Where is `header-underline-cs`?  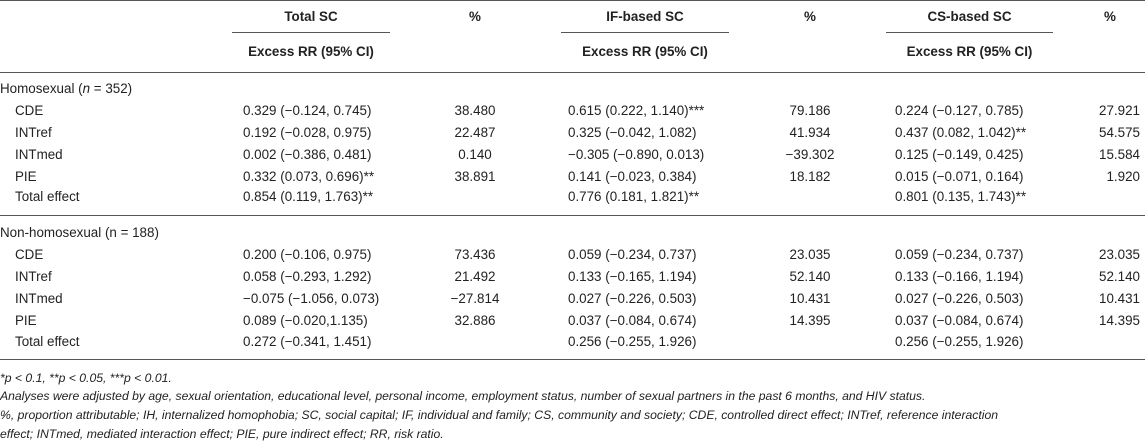 header-underline-cs is located at coordinates (969, 32).